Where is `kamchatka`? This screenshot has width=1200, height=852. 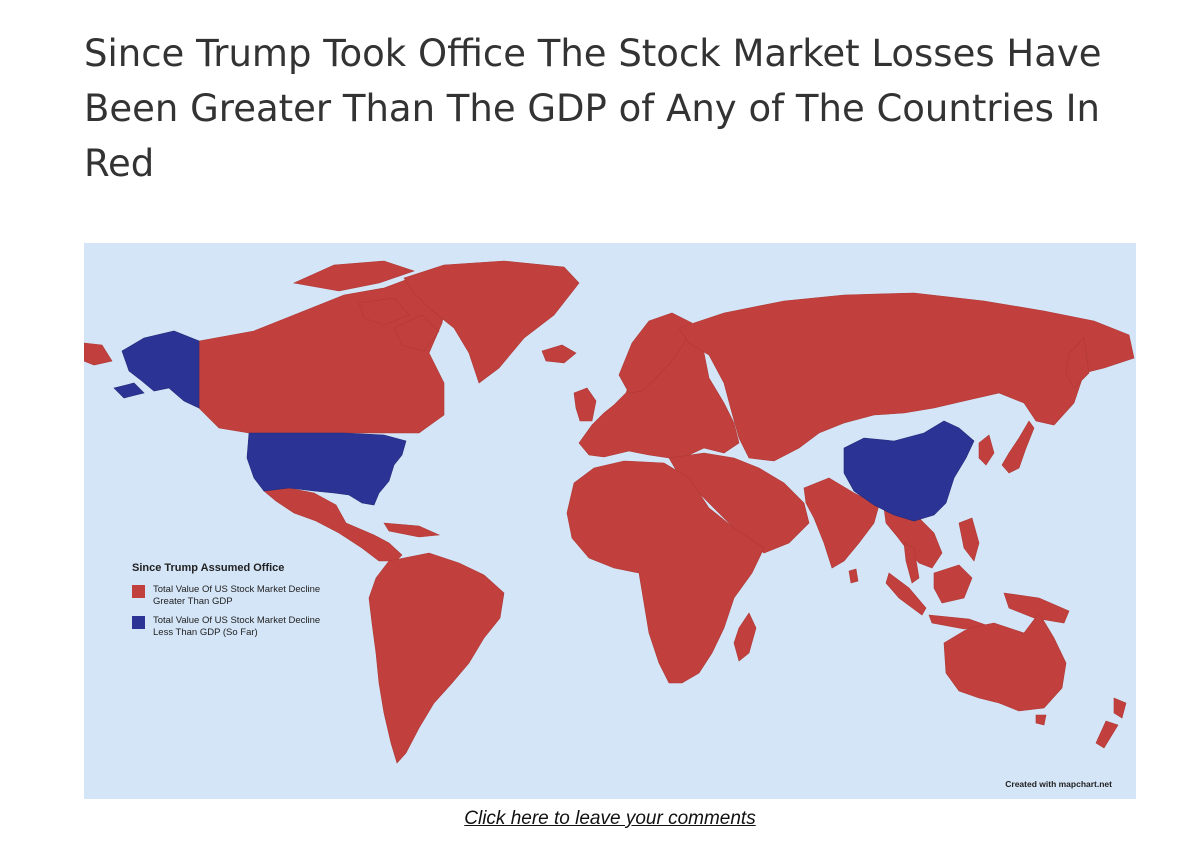
kamchatka is located at coordinates (1077, 363).